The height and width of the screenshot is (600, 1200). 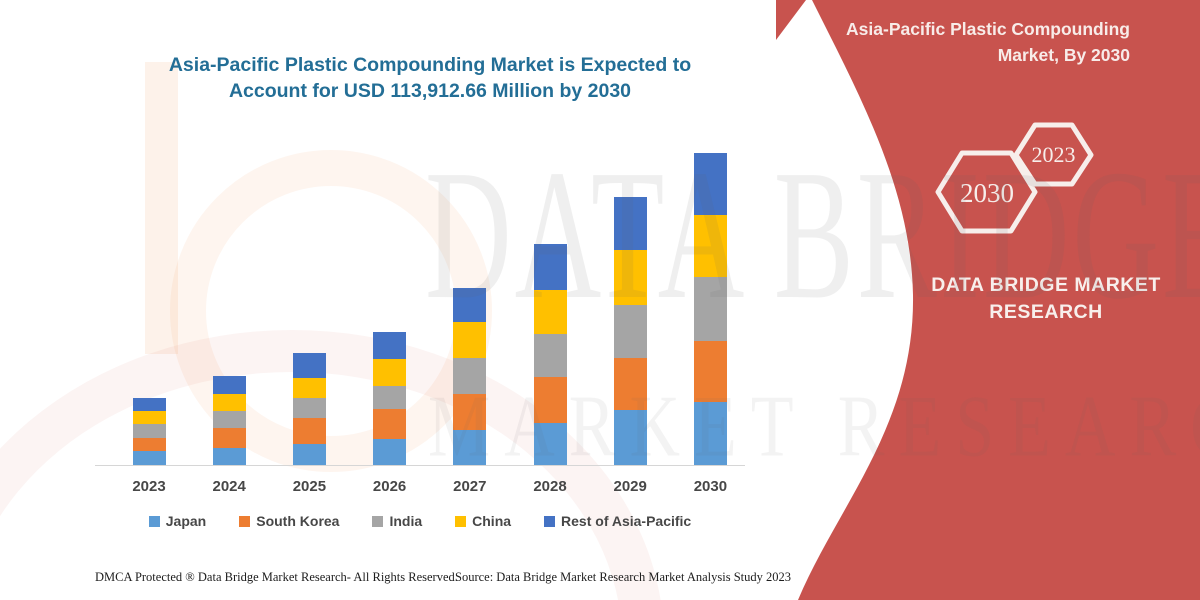 I want to click on bar-2026, so click(x=390, y=398).